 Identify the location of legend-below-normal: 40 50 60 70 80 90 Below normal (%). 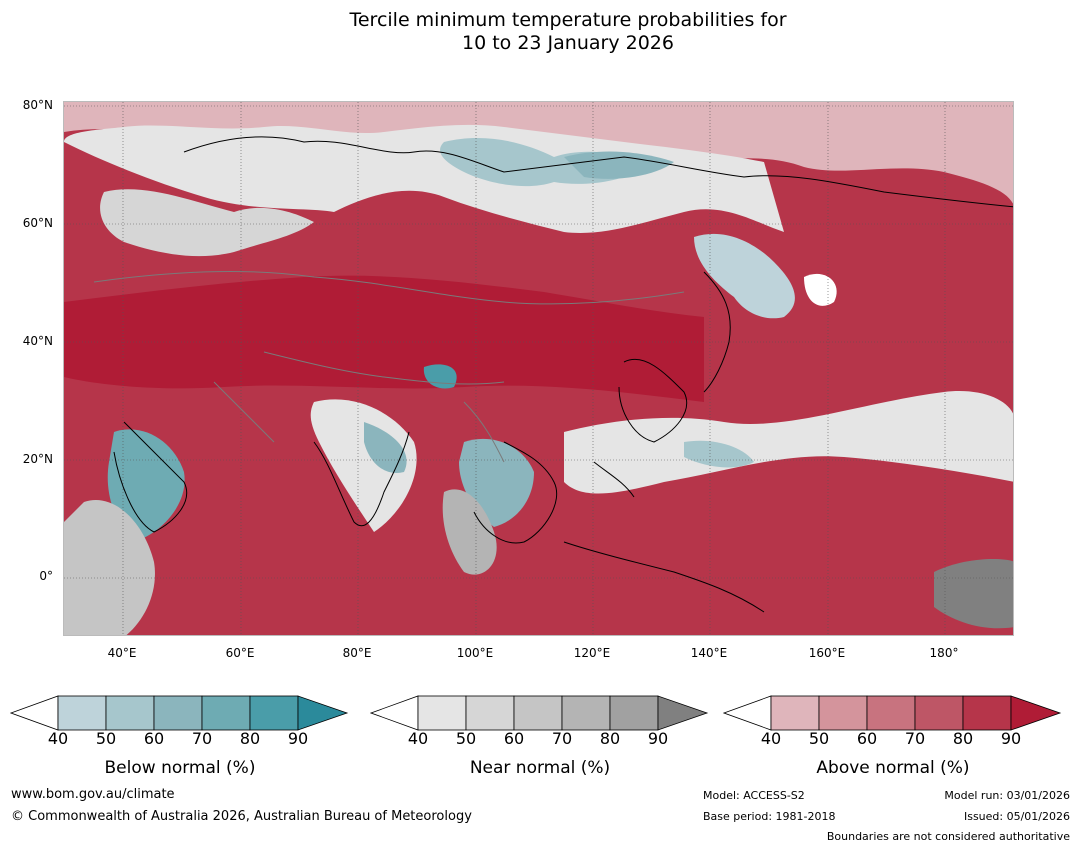
(179, 736).